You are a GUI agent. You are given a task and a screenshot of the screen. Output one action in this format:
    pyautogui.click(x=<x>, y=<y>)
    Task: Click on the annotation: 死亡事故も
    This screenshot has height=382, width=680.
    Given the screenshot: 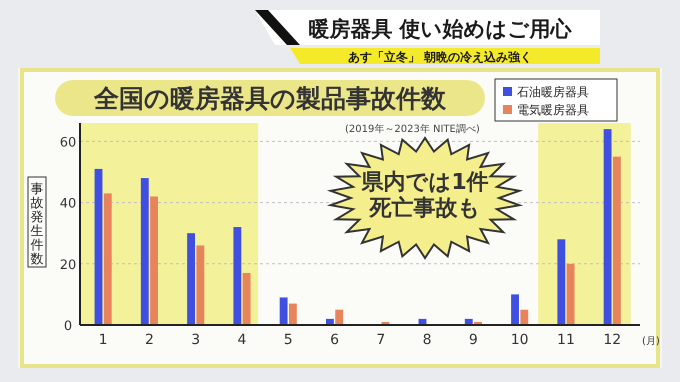 What is the action you would take?
    pyautogui.click(x=424, y=208)
    